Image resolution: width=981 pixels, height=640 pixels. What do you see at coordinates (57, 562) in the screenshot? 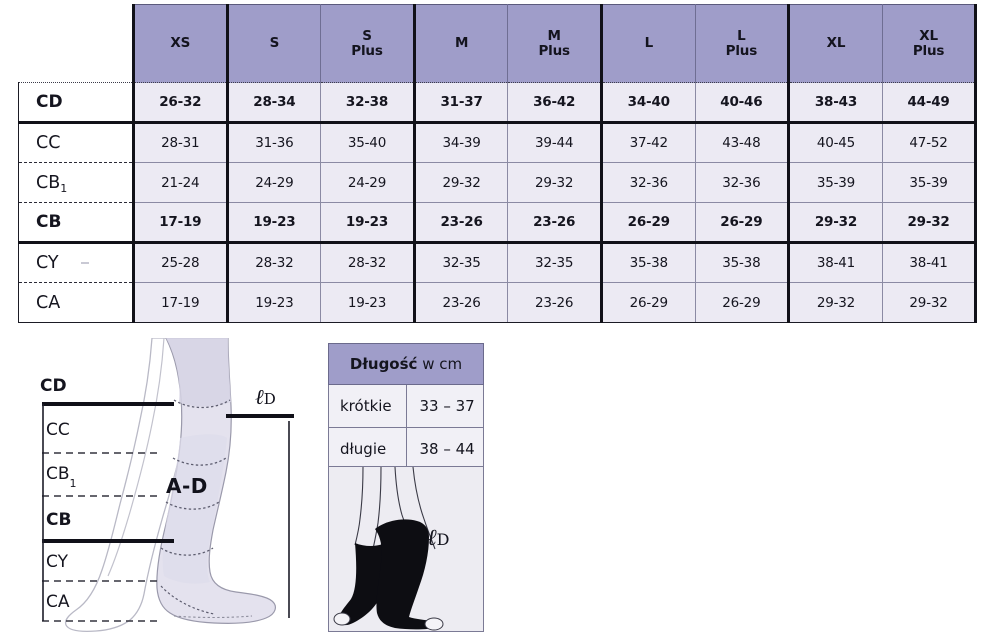
I see `leg-level-label-cy: CY` at bounding box center [57, 562].